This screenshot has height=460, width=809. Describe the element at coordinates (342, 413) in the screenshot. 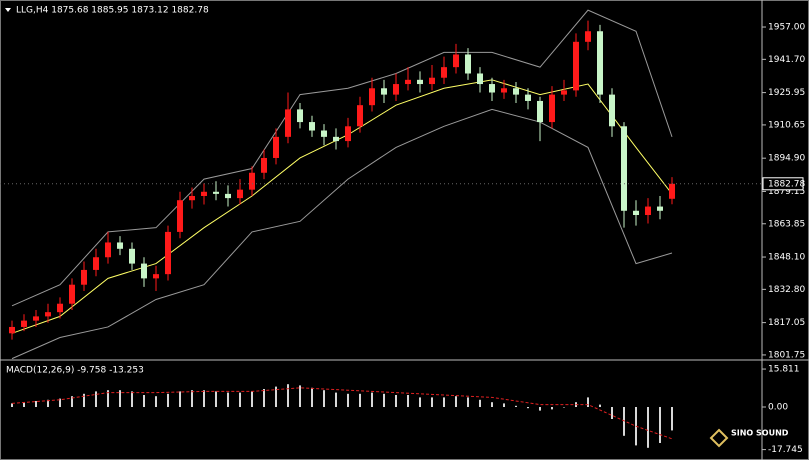

I see `signal-line` at that location.